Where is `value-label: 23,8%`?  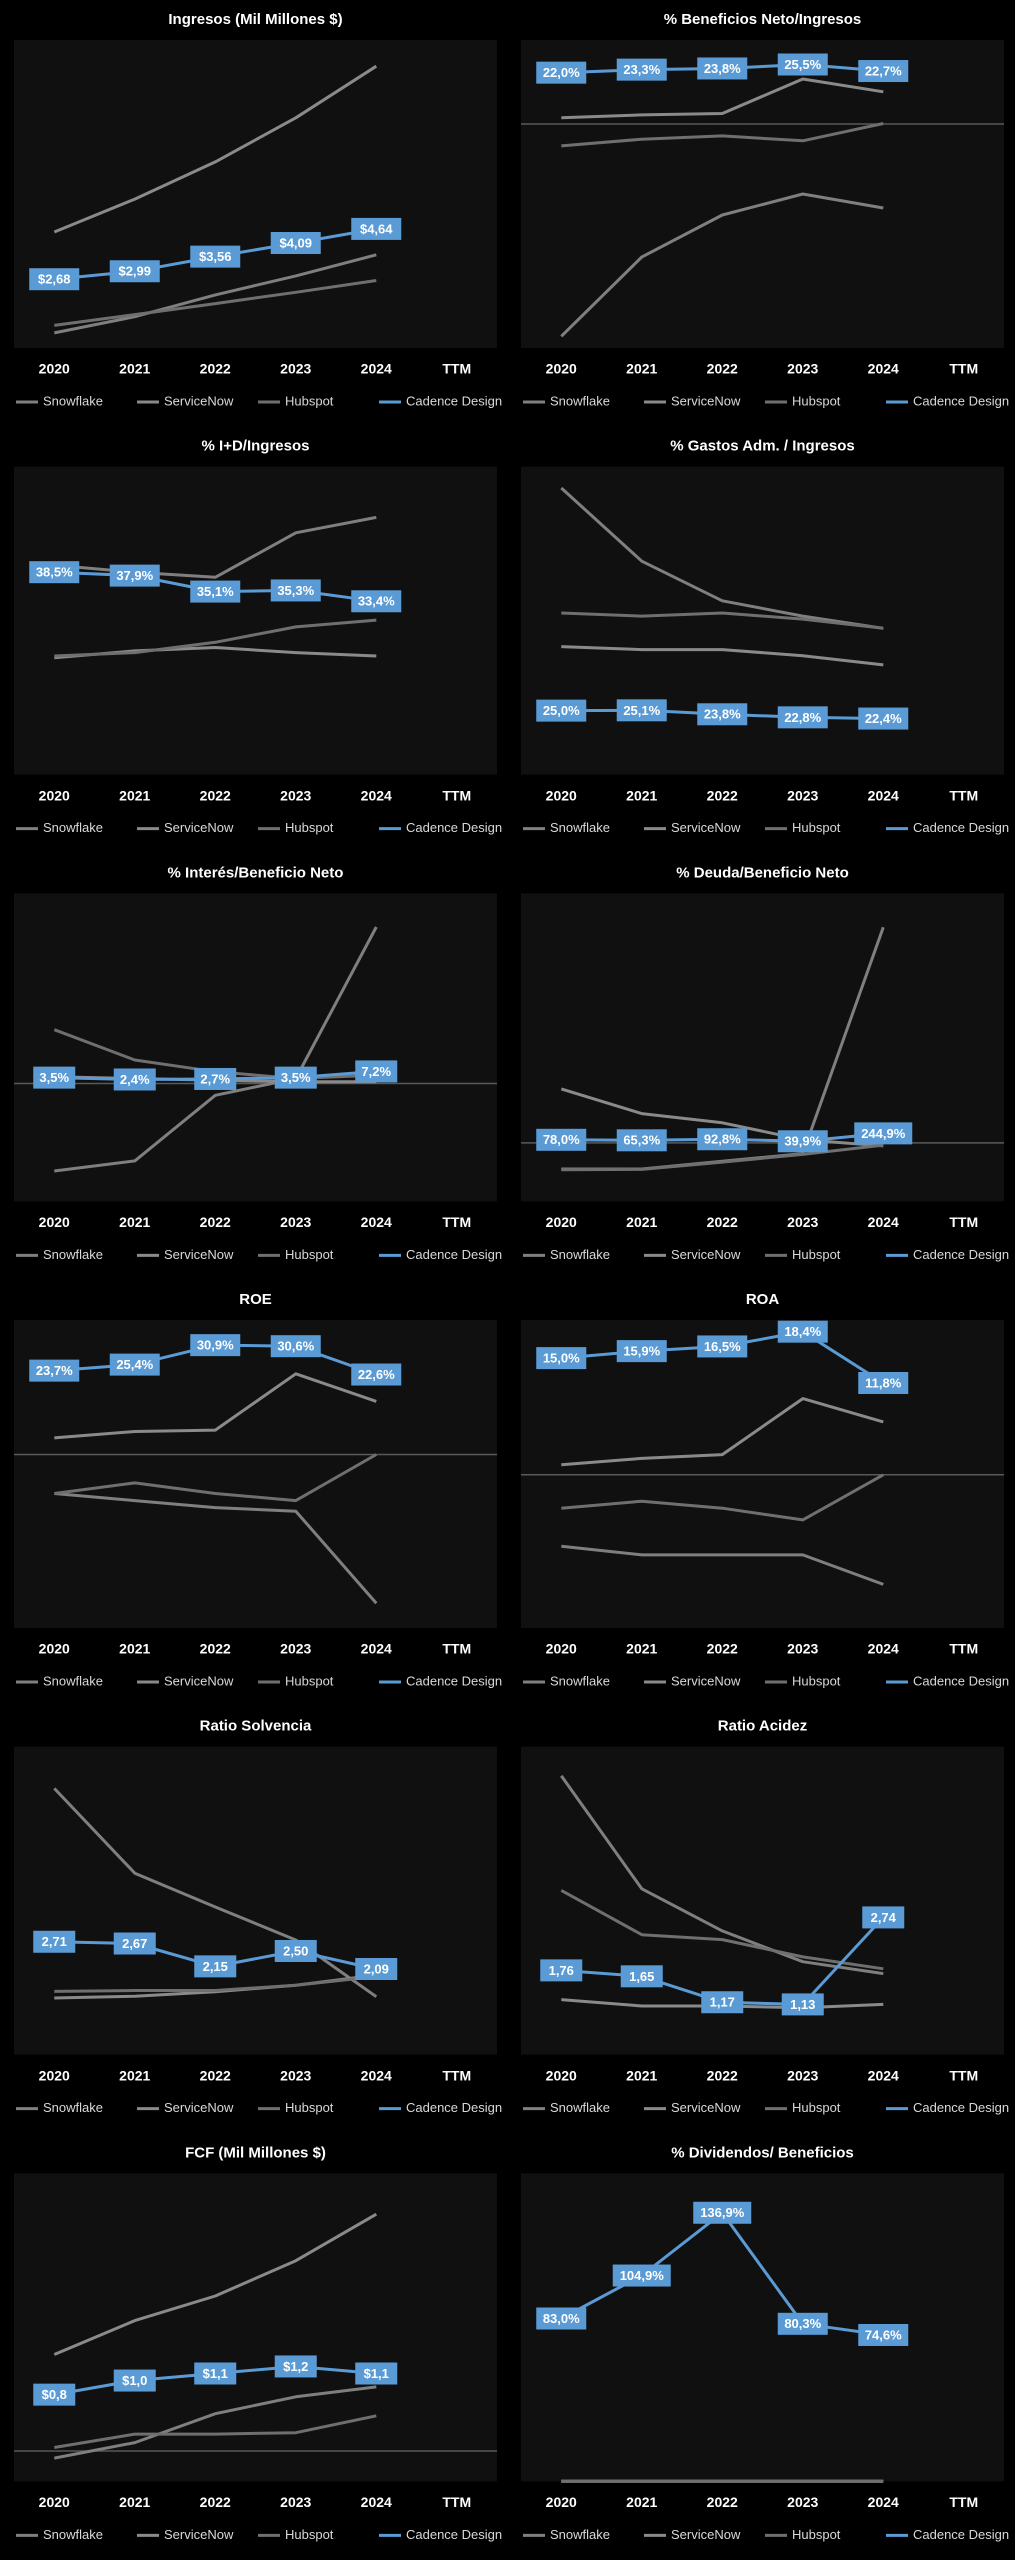
value-label: 23,8% is located at coordinates (722, 68).